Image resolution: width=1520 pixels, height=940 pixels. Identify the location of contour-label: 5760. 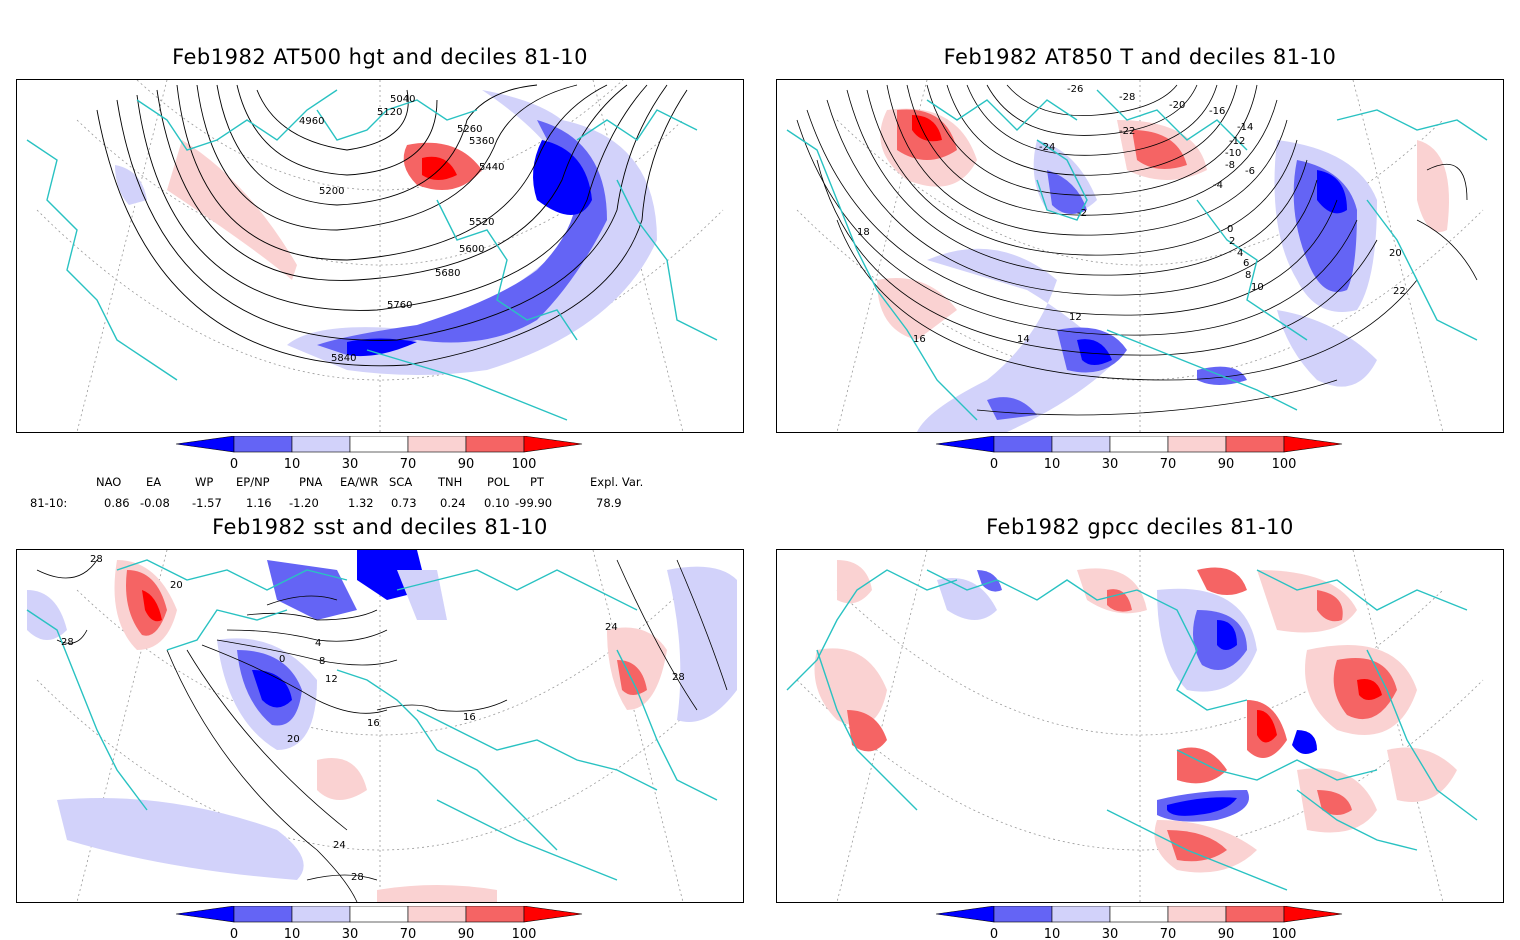
(399, 305).